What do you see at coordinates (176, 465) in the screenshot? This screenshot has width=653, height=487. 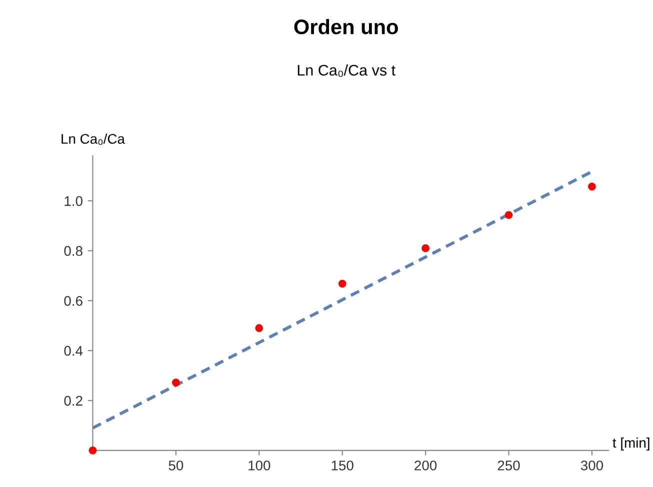 I see `x-tick-label: 50` at bounding box center [176, 465].